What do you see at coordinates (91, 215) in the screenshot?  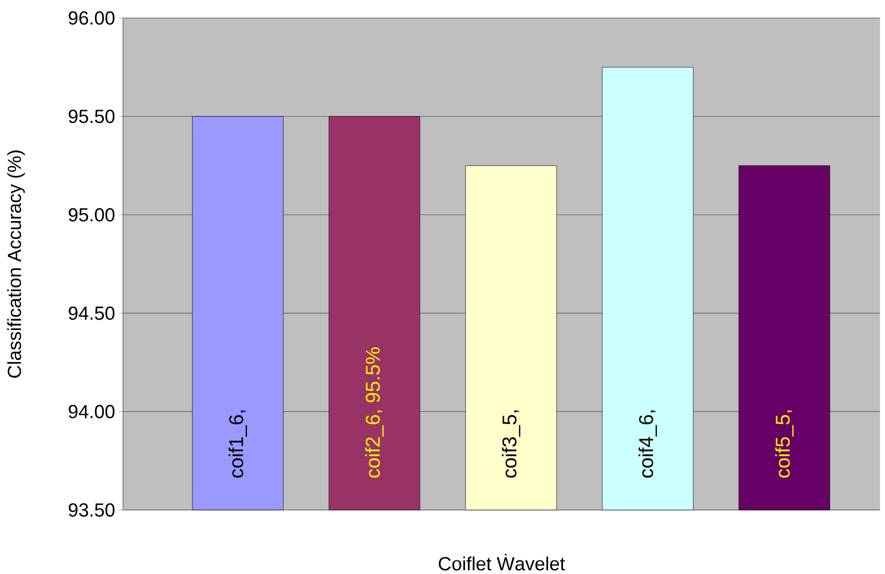 I see `y-tick-label: 95.00` at bounding box center [91, 215].